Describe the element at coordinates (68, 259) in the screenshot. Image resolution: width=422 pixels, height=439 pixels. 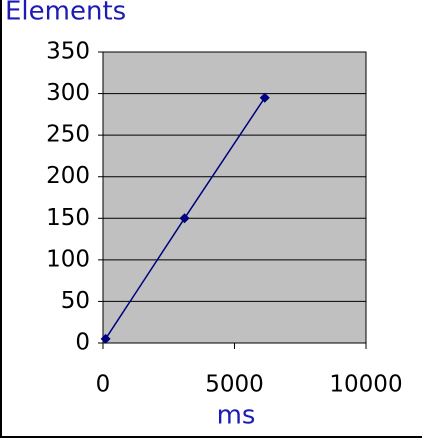
I see `y-tick-label: 100` at that location.